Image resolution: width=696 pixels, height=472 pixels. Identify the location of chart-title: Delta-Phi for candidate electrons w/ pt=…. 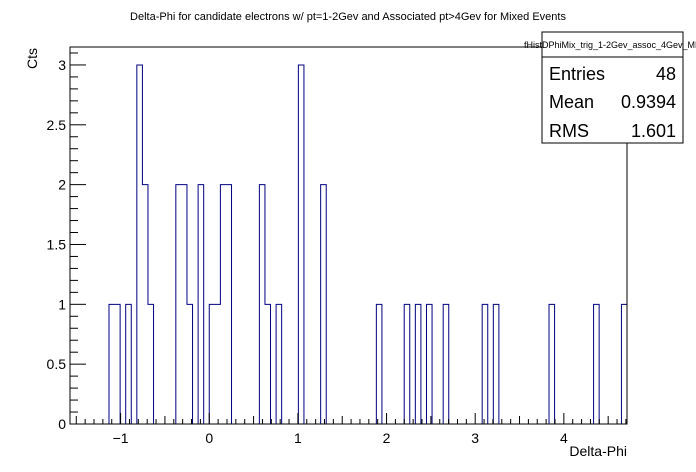
(348, 17).